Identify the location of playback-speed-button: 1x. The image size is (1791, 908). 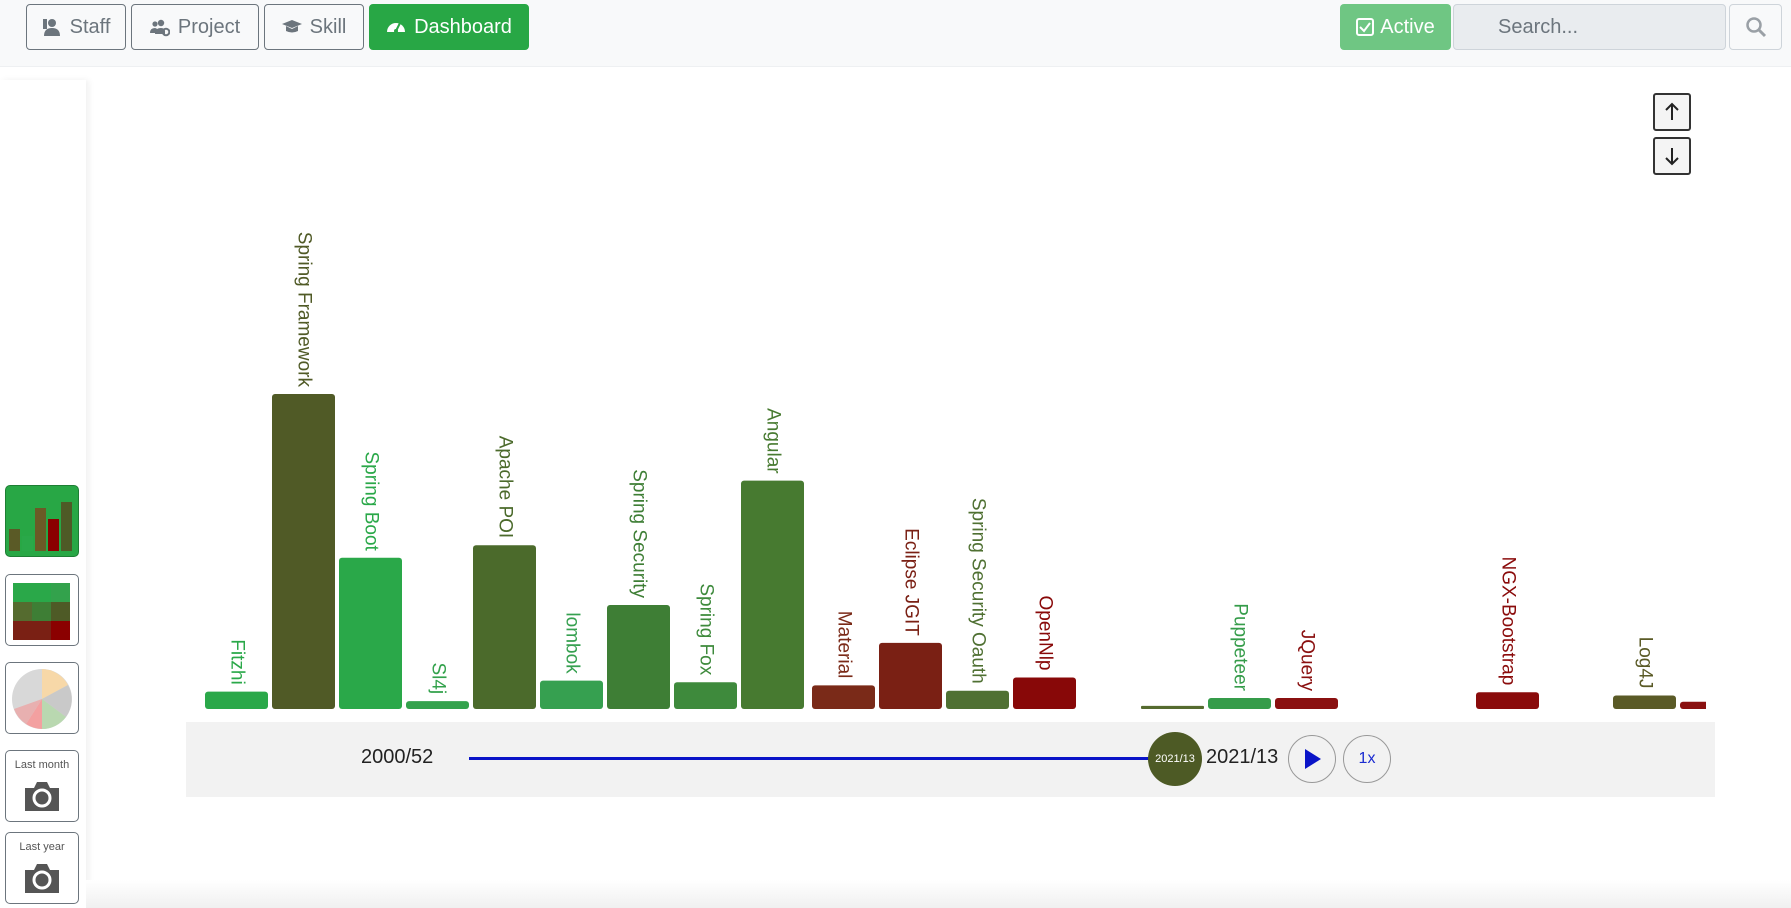
(1367, 759).